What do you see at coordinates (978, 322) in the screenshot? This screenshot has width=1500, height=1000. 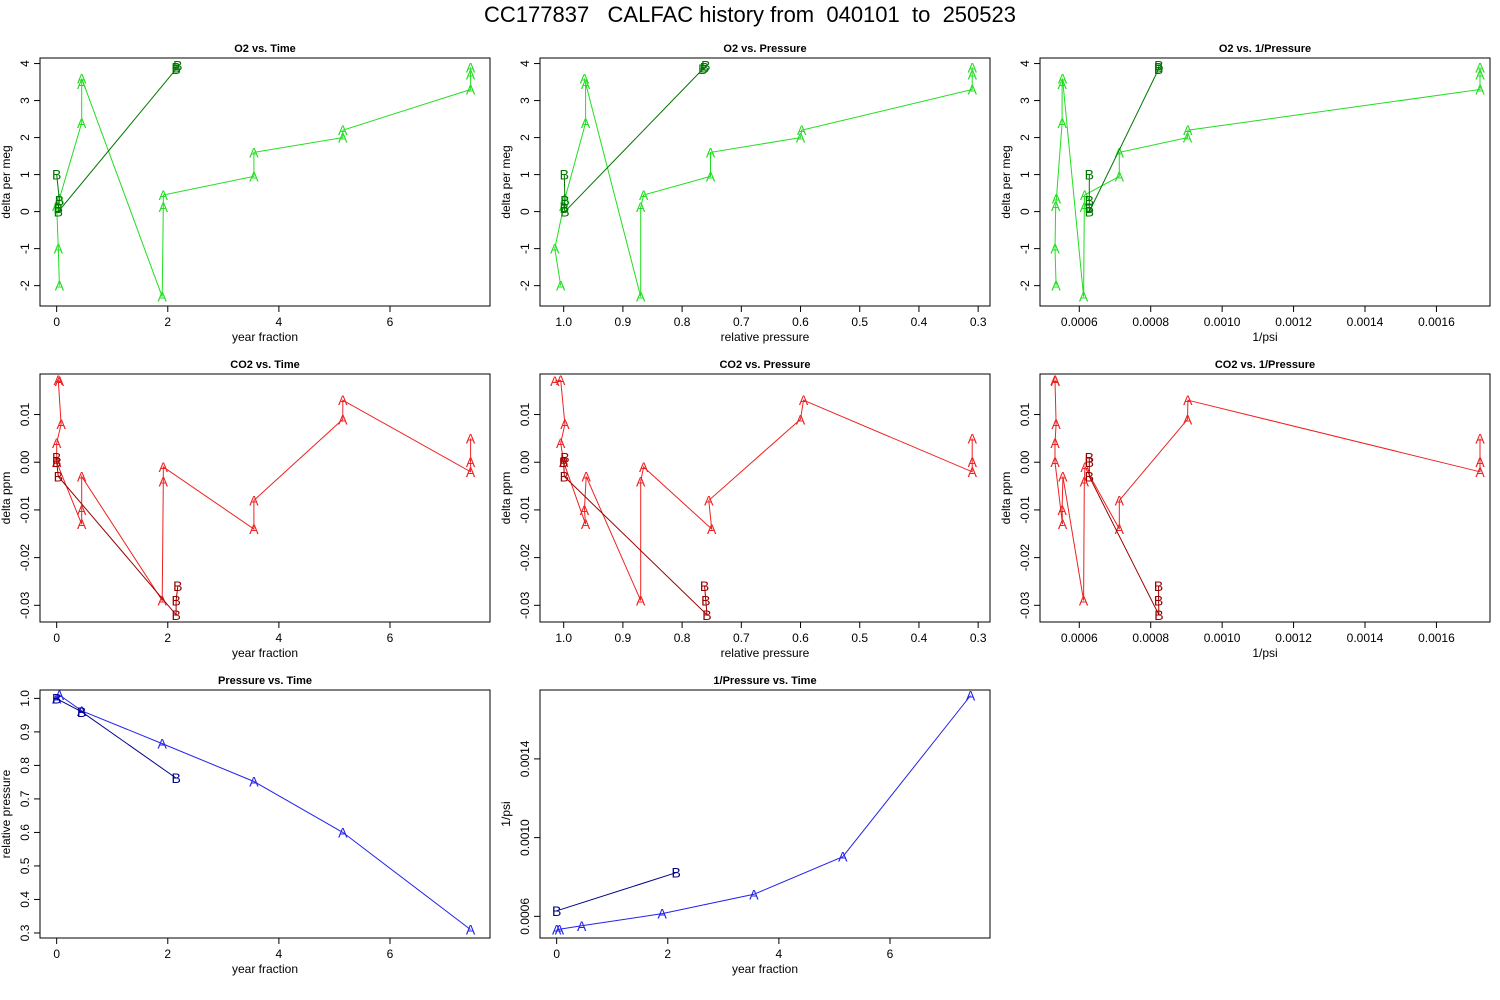 I see `x-tick-label: 0.3` at bounding box center [978, 322].